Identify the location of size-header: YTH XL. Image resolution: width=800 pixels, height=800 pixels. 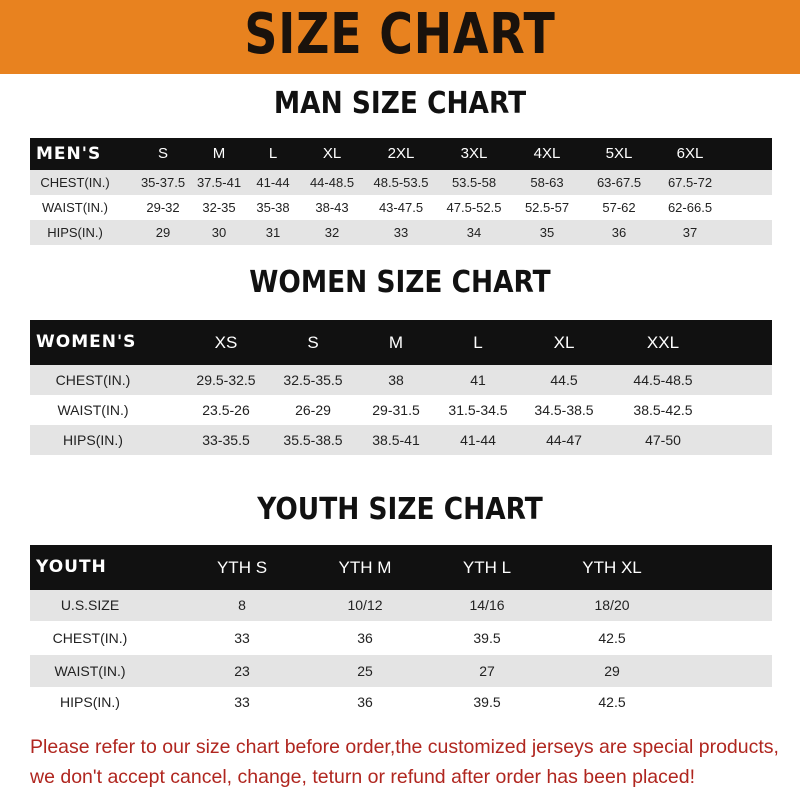
(612, 567).